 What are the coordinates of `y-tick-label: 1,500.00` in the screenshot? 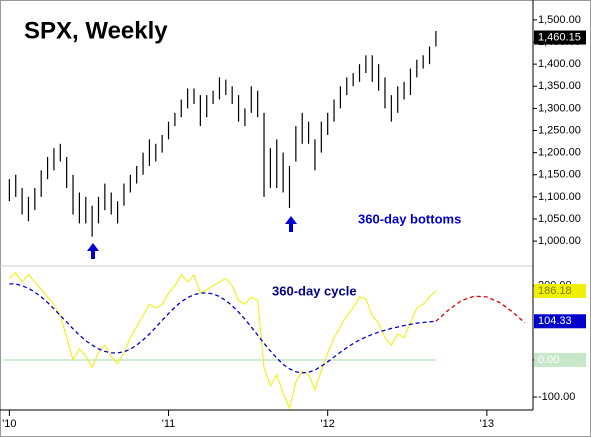 It's located at (559, 20).